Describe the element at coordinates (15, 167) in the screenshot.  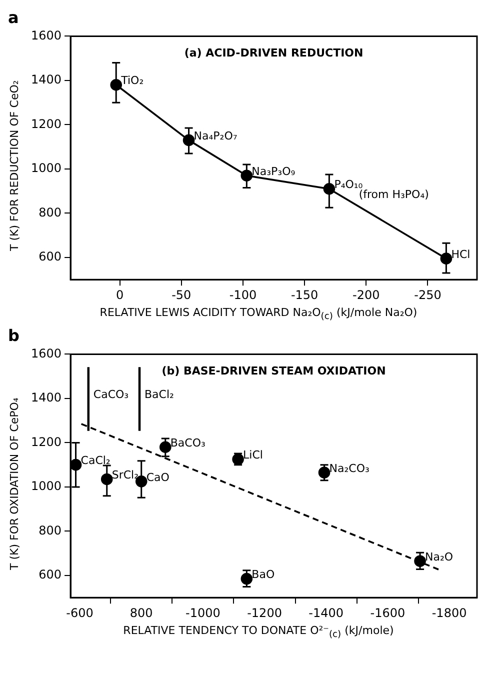
I see `y-axis-title: T (K) FOR REDUCTION OF CeO₂` at that location.